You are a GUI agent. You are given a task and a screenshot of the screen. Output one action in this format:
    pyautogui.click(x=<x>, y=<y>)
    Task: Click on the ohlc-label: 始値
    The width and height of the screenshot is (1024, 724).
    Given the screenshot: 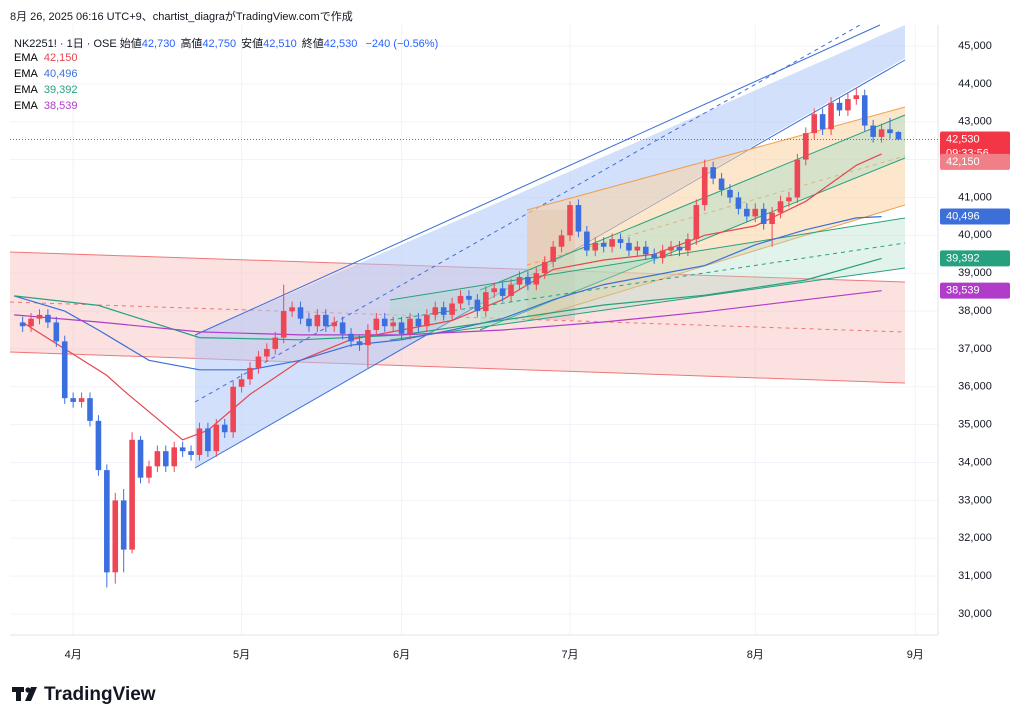 What is the action you would take?
    pyautogui.click(x=130, y=44)
    